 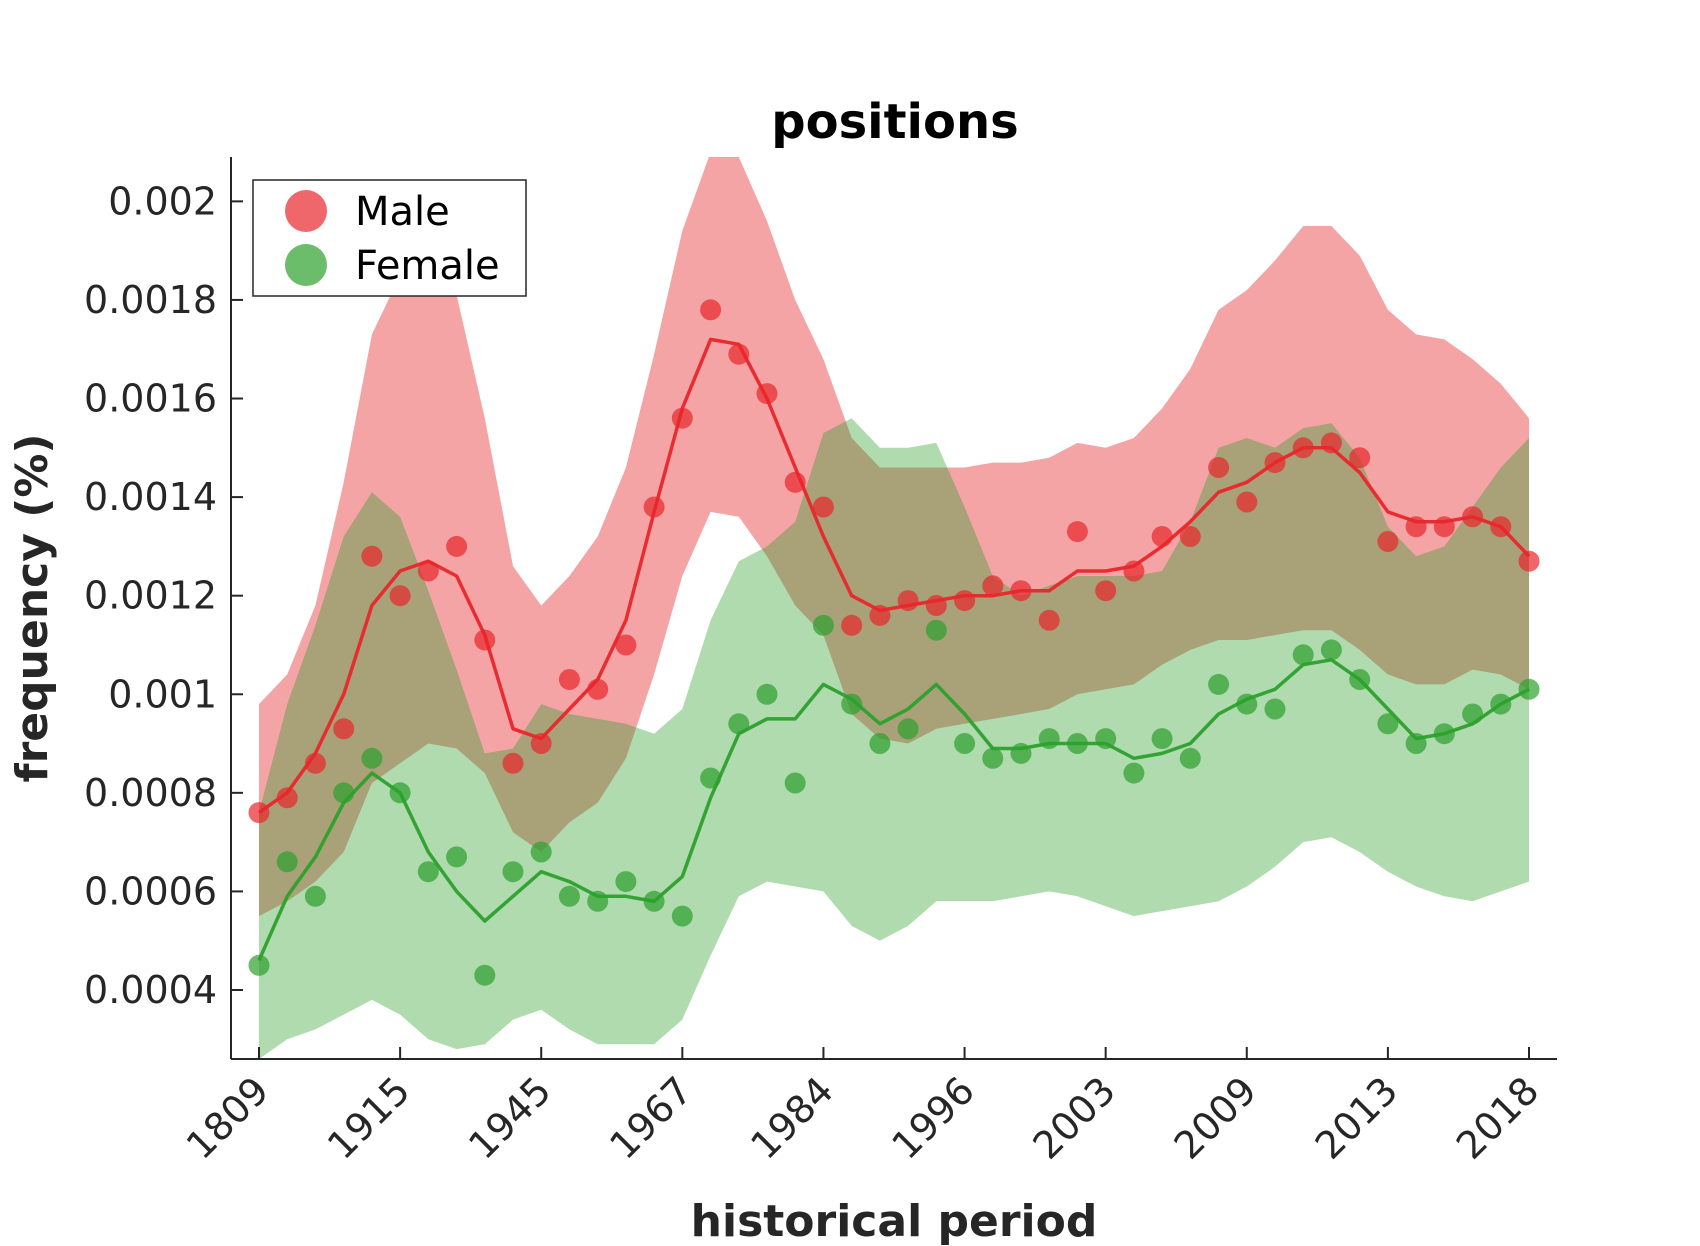 I want to click on x-axis-title: historical period, so click(x=894, y=1221).